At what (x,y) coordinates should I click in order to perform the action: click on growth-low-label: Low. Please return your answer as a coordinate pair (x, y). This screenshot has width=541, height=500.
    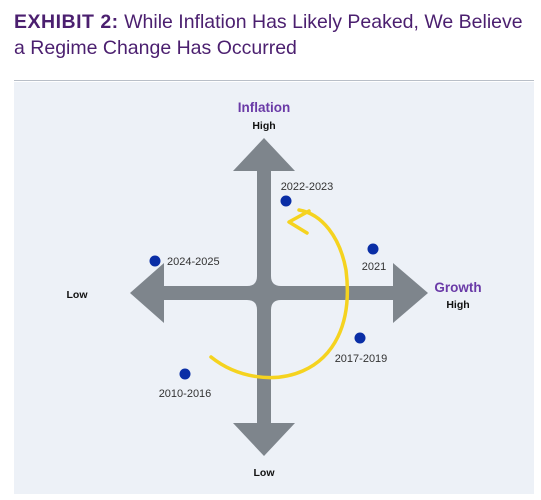
    Looking at the image, I should click on (78, 295).